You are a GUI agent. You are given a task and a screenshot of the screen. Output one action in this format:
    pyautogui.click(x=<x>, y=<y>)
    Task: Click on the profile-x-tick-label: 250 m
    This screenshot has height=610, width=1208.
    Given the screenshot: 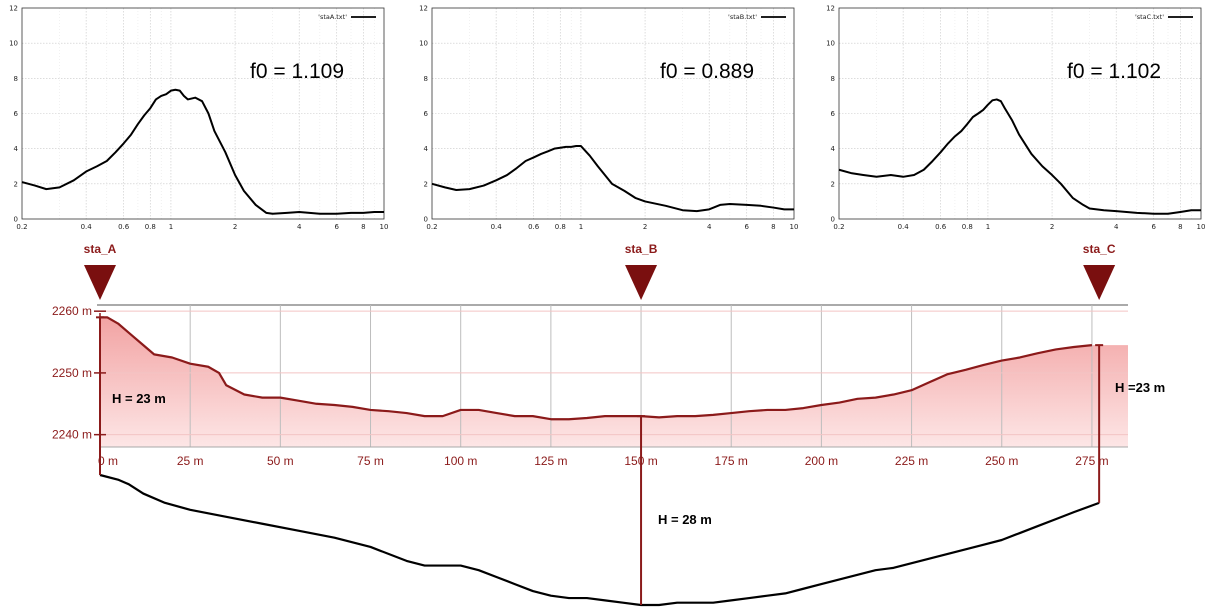 What is the action you would take?
    pyautogui.click(x=1001, y=461)
    